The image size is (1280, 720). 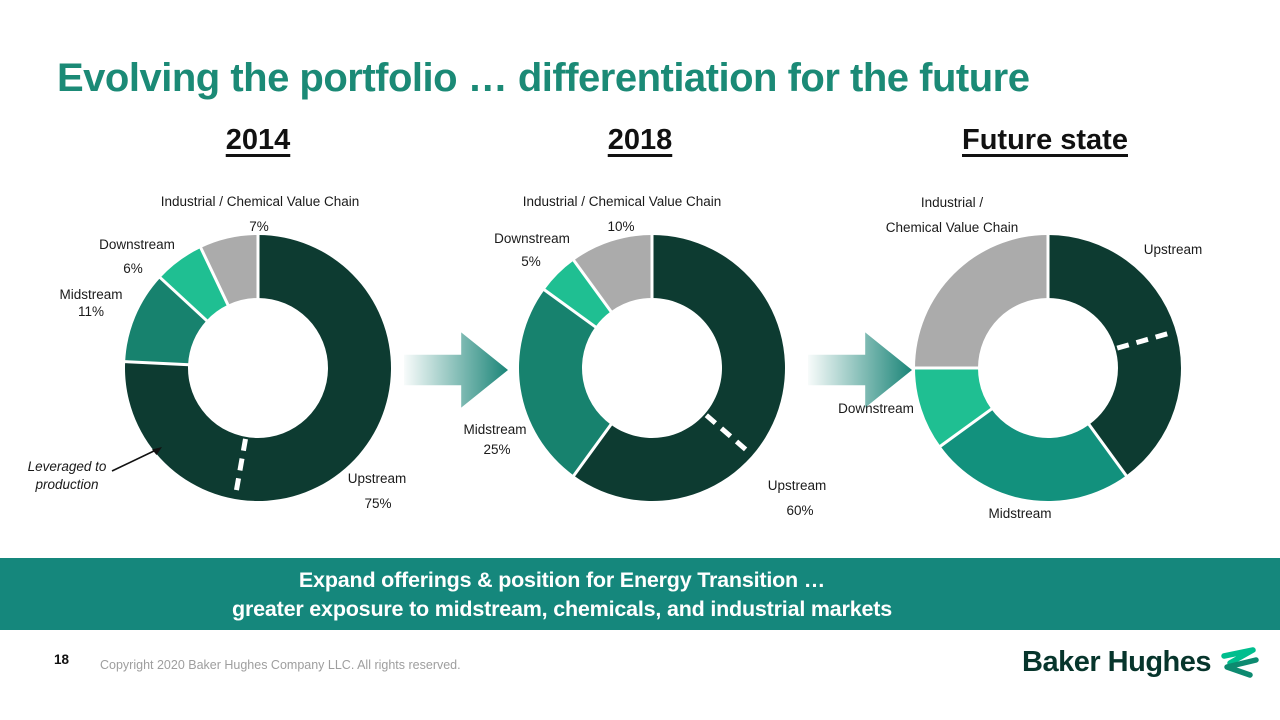 What do you see at coordinates (952, 227) in the screenshot?
I see `label-future-industrial-line2: Chemical Value Chain` at bounding box center [952, 227].